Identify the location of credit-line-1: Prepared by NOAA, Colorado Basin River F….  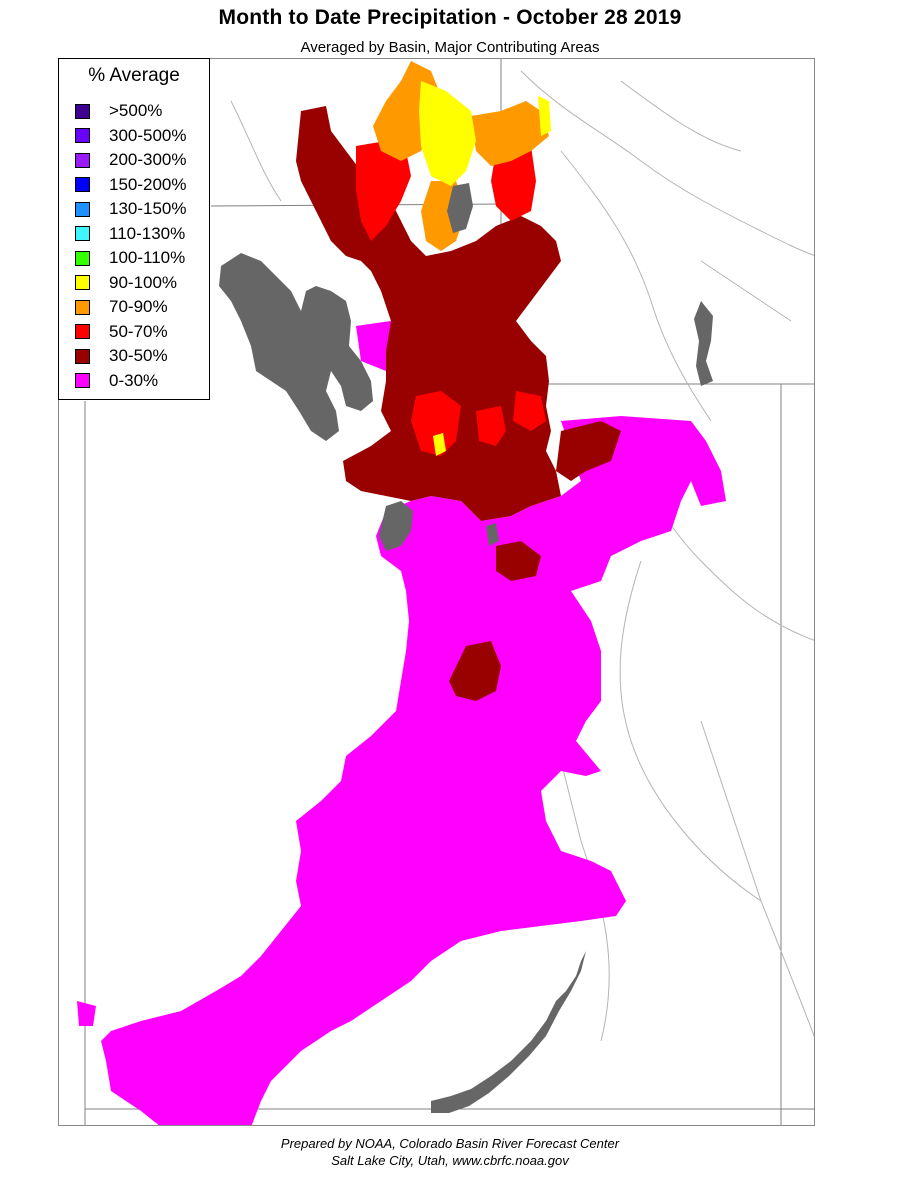
(450, 1143).